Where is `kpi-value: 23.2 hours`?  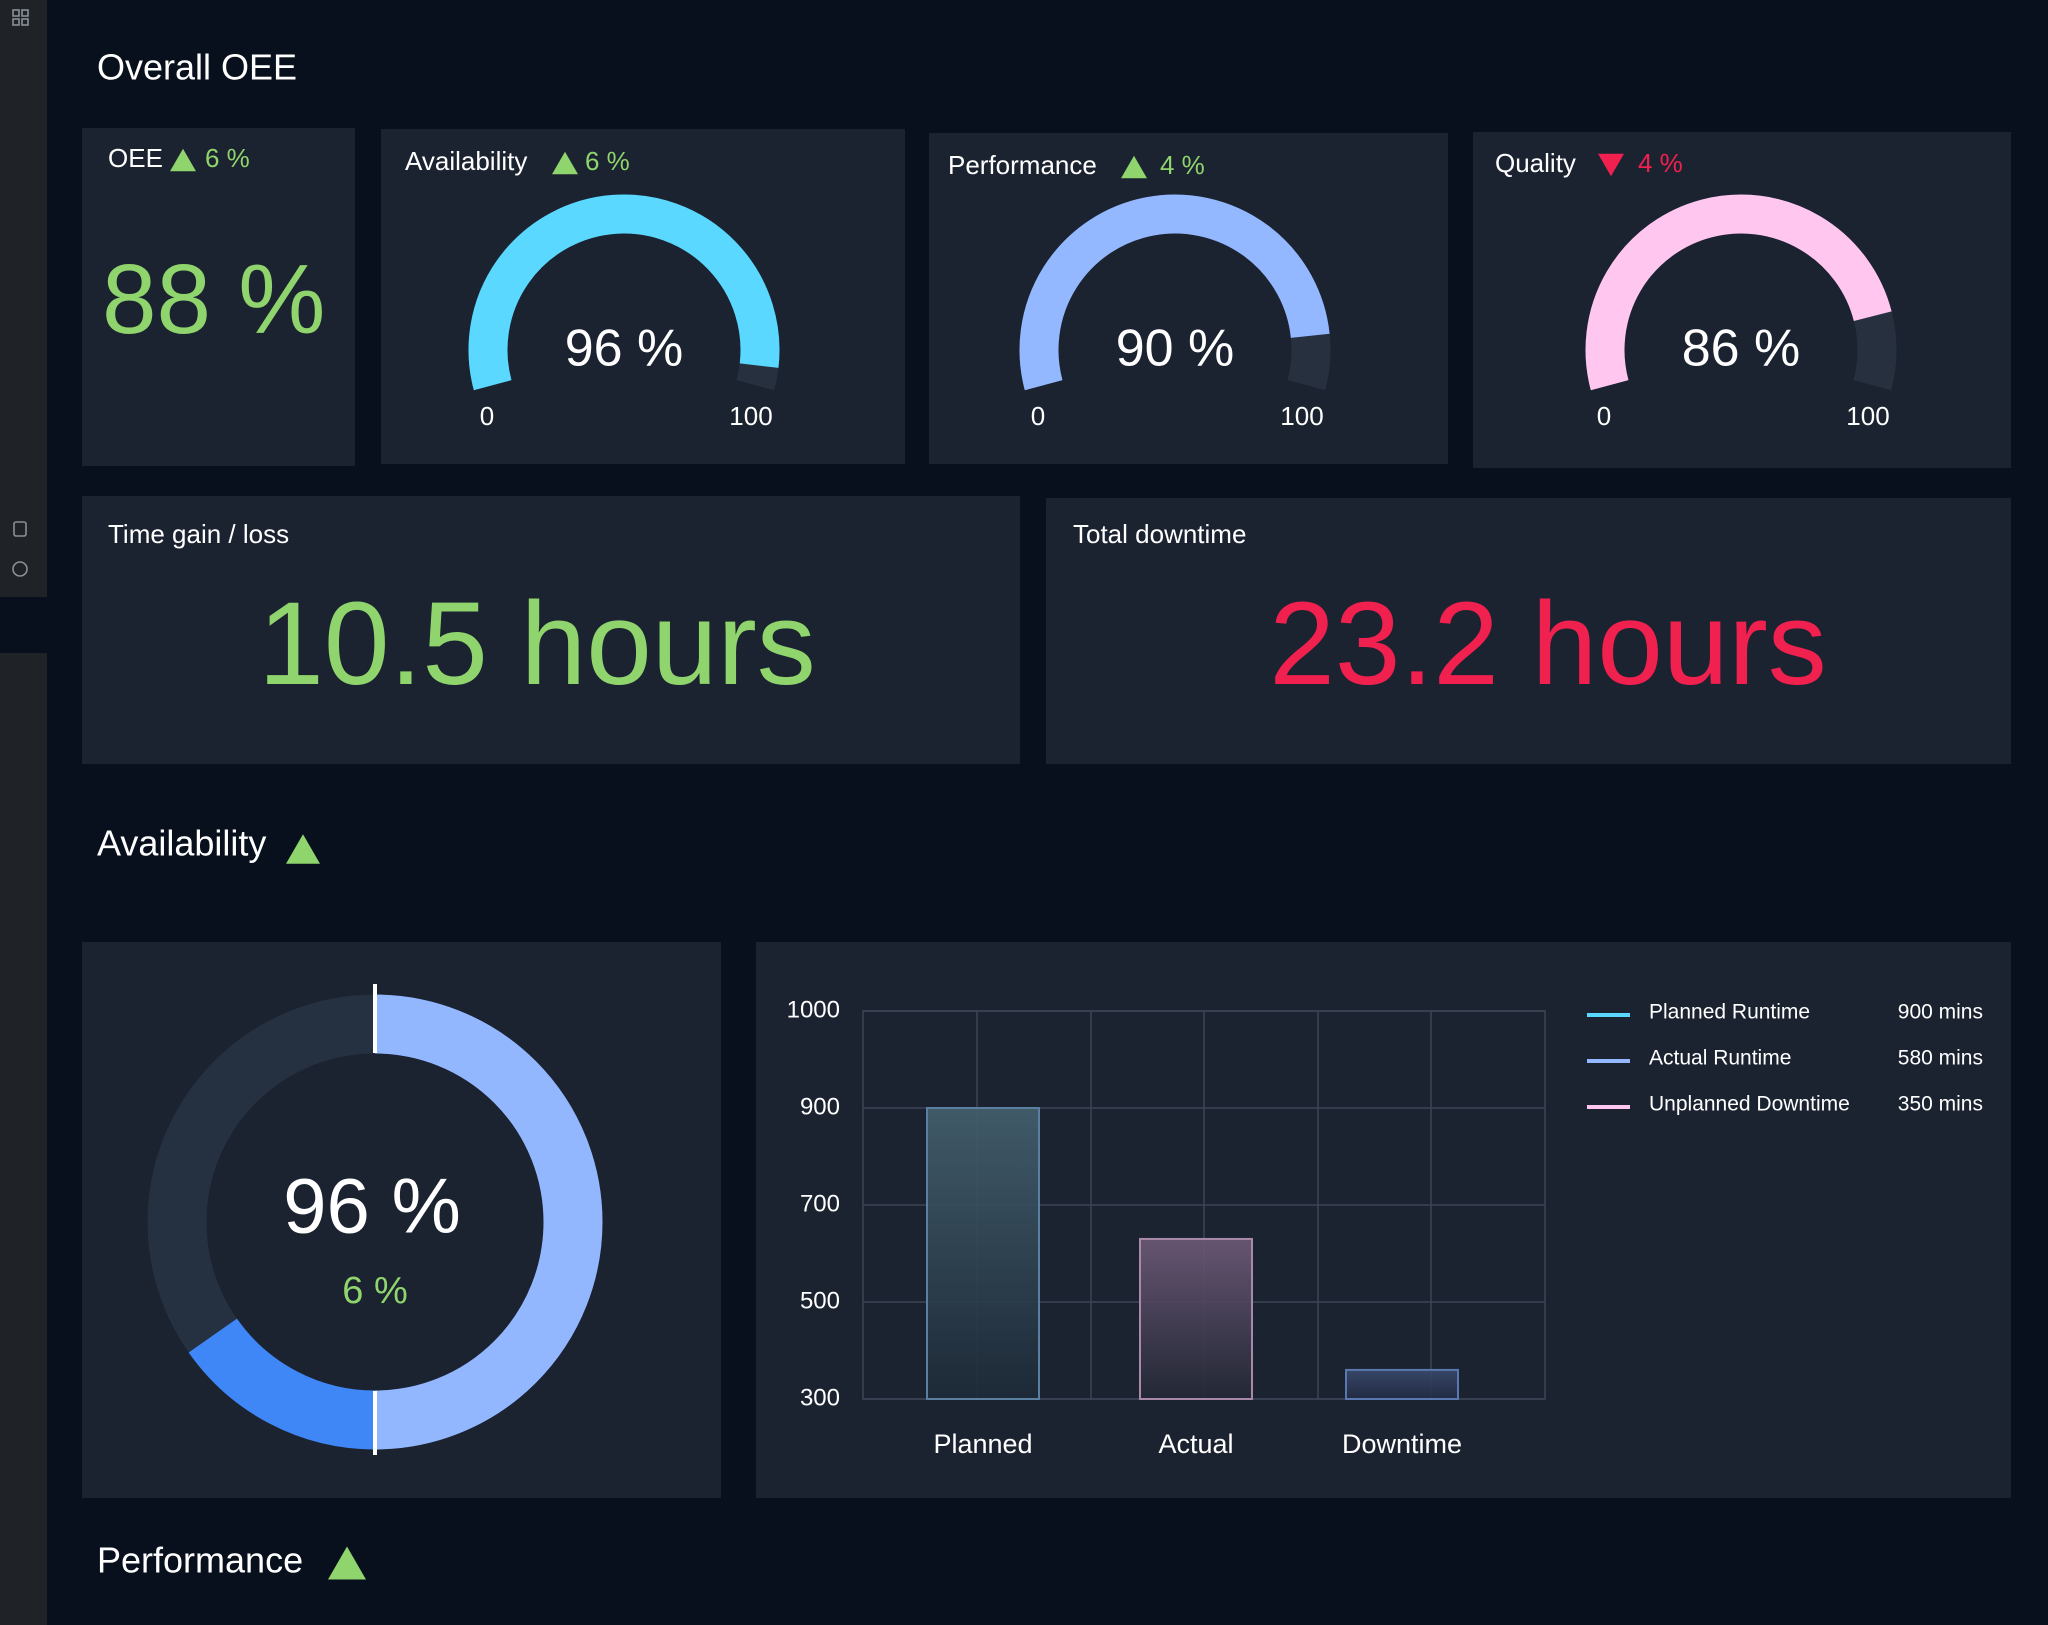
kpi-value: 23.2 hours is located at coordinates (1548, 644).